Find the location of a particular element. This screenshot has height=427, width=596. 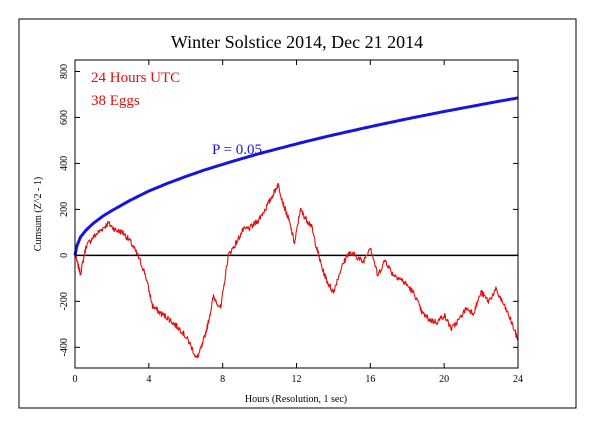

x-tick-label: 4 is located at coordinates (148, 379).